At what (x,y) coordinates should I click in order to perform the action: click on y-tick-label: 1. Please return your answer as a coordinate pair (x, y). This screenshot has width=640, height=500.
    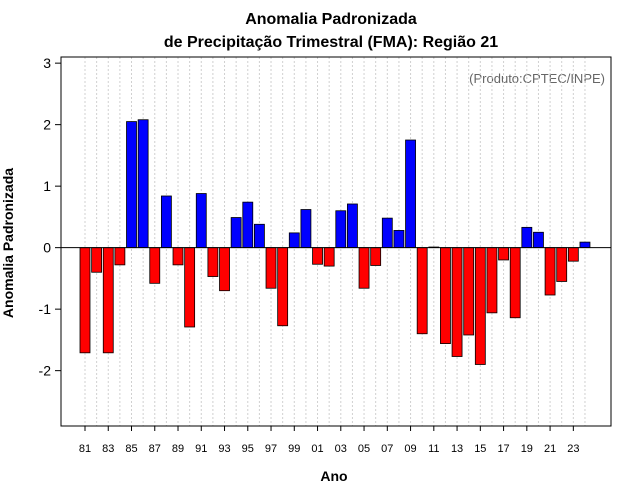
    Looking at the image, I should click on (47, 186).